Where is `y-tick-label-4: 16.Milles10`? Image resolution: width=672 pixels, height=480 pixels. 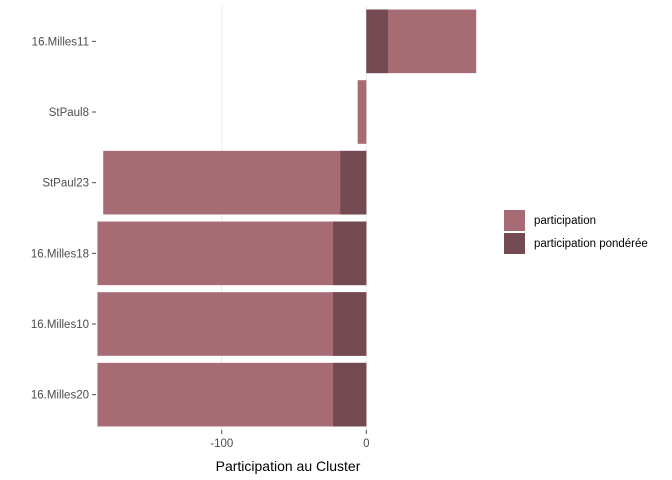
y-tick-label-4: 16.Milles10 is located at coordinates (60, 325).